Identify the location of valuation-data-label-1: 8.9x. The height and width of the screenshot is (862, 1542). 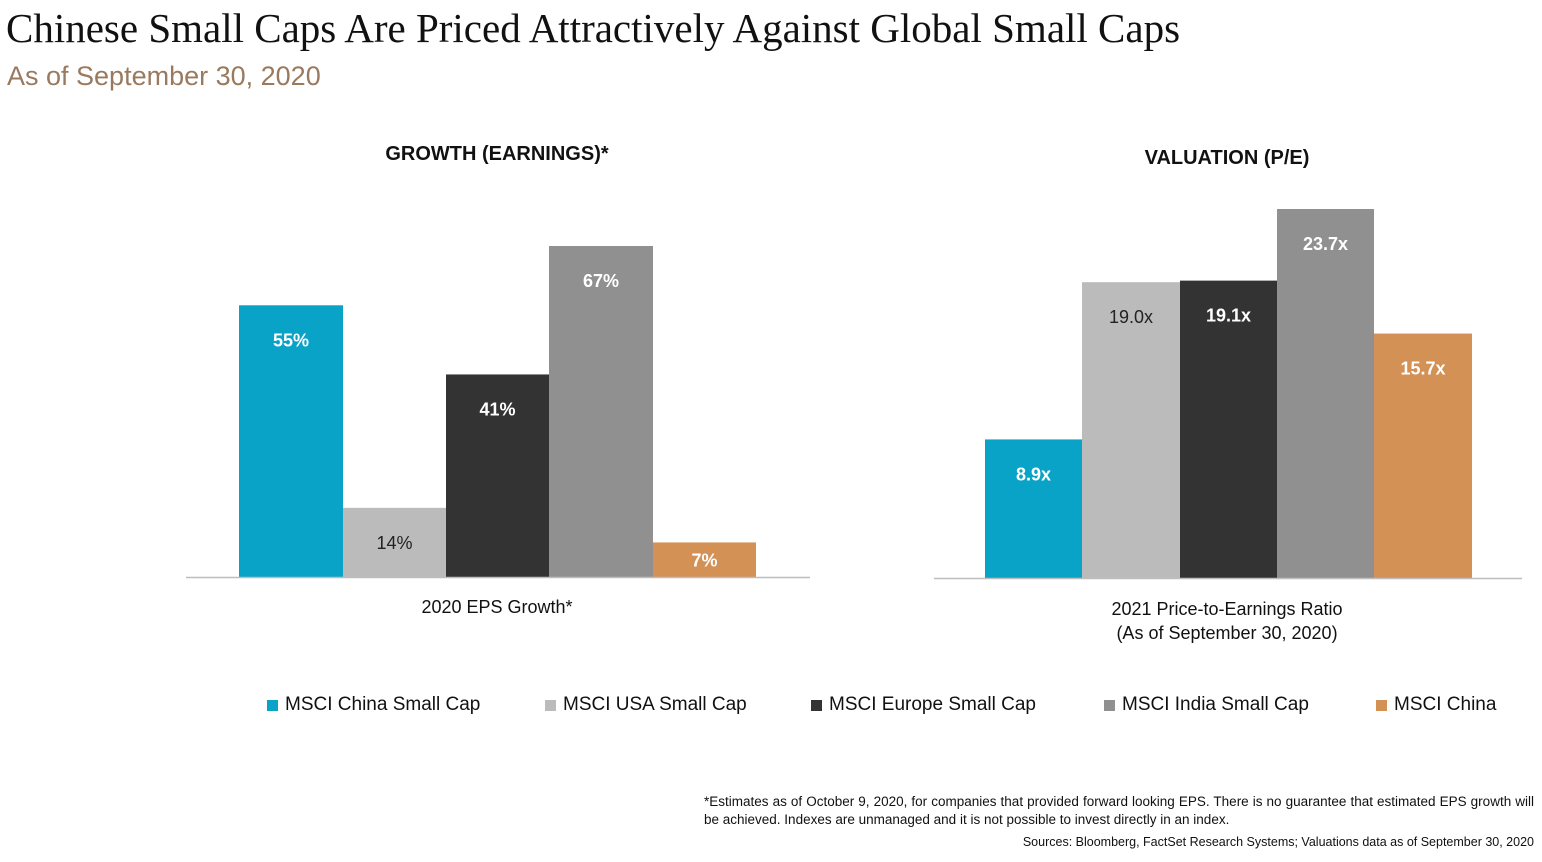
(1033, 474).